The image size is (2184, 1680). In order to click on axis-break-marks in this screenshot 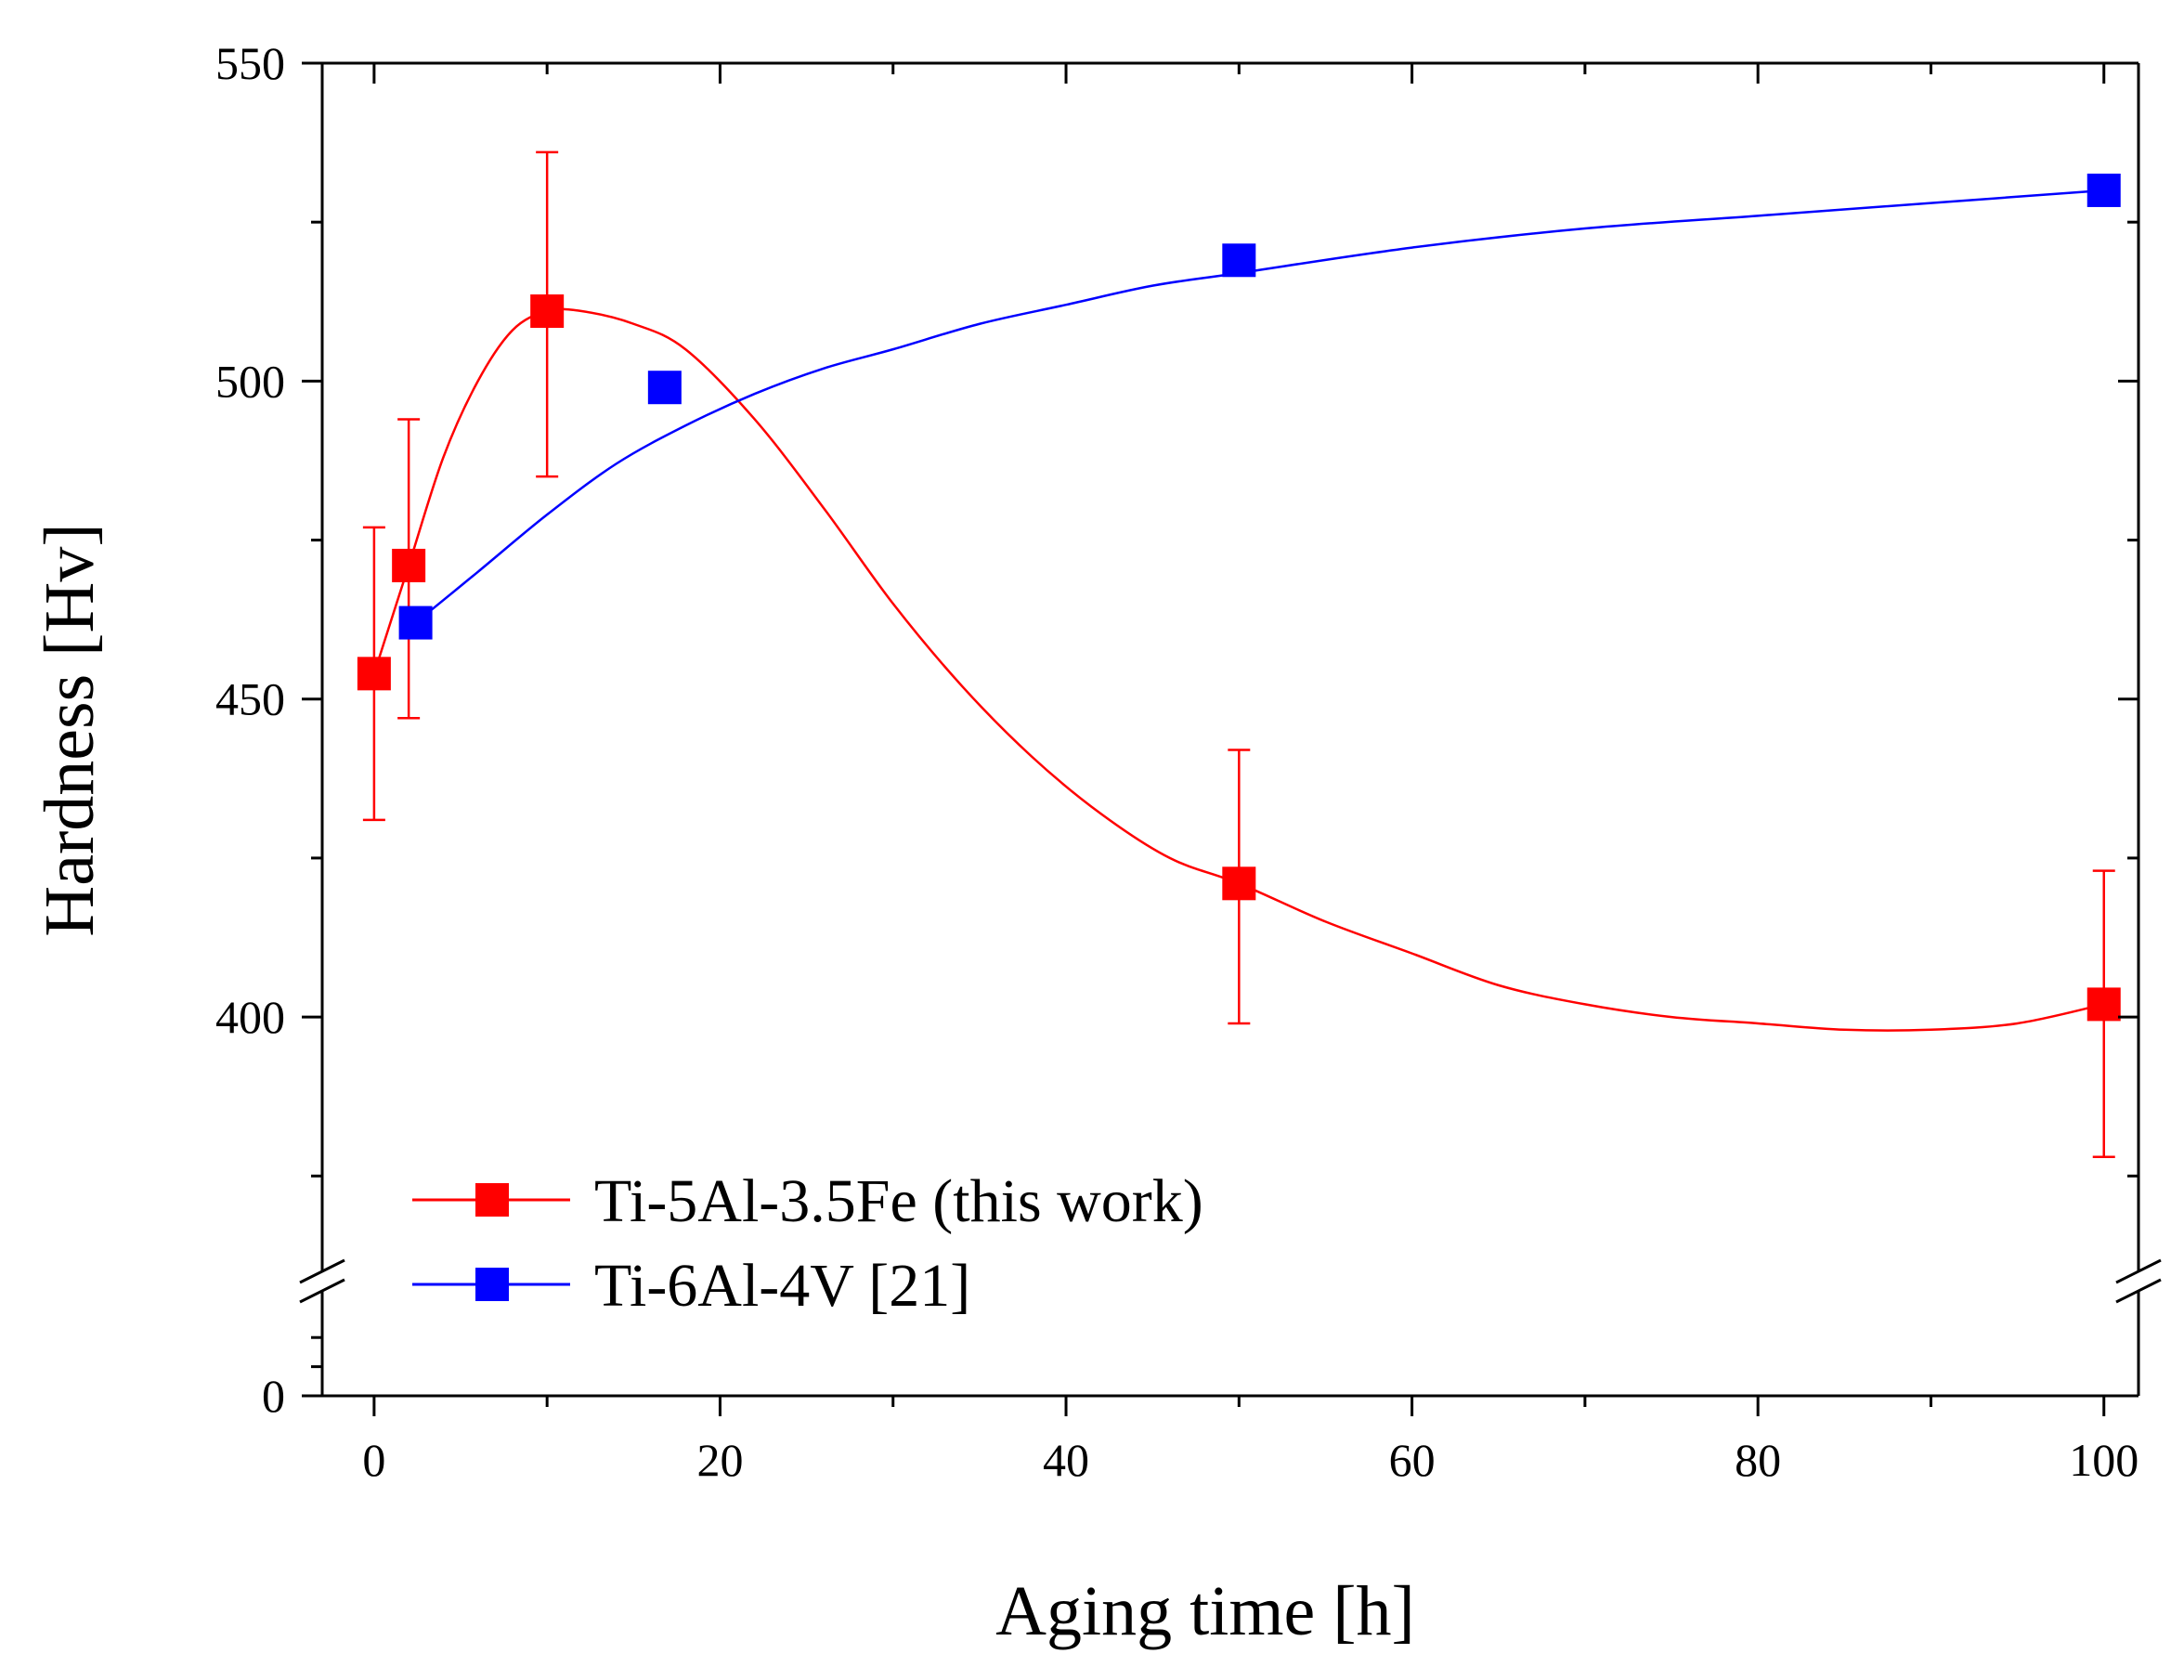, I will do `click(1230, 1281)`.